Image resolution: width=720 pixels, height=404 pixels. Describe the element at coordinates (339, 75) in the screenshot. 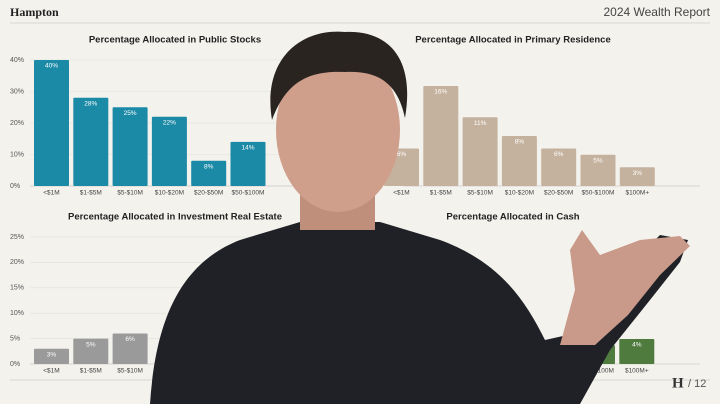

I see `hair` at that location.